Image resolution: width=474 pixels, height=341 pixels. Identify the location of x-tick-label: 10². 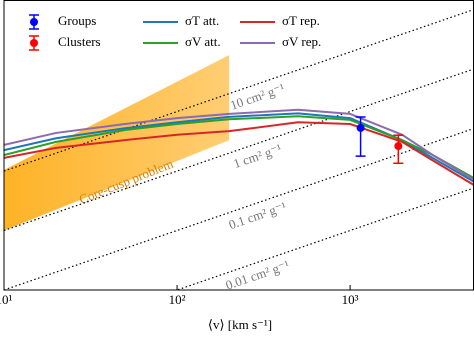
(177, 299).